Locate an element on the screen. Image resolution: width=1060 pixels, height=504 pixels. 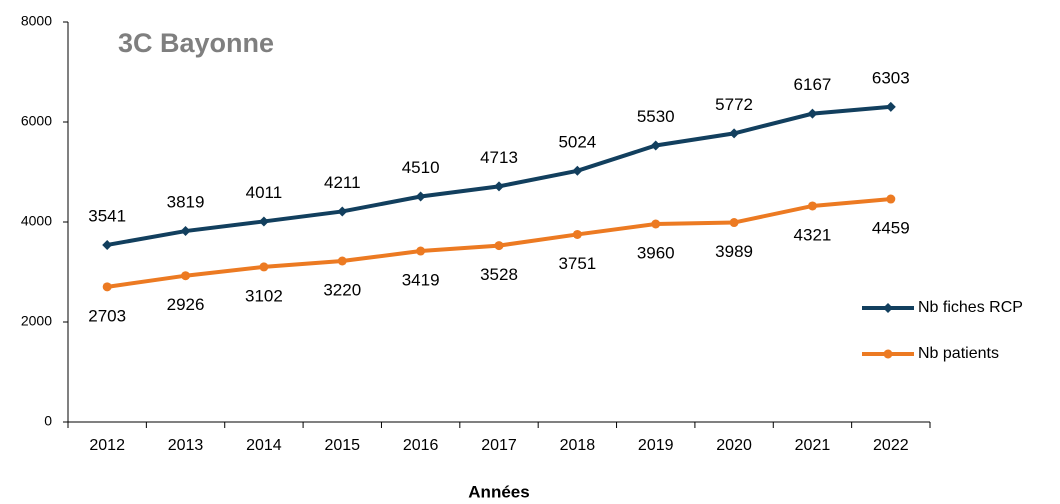
data-label: 3989 is located at coordinates (734, 251).